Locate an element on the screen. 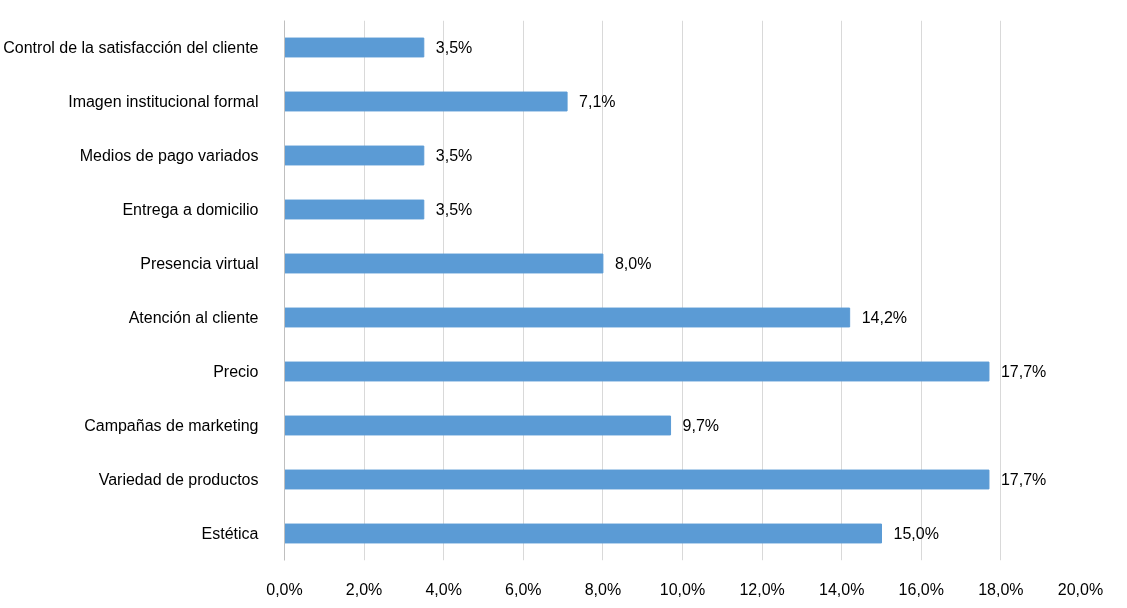 Image resolution: width=1127 pixels, height=608 pixels. y-tick-label: Presencia virtual is located at coordinates (199, 263).